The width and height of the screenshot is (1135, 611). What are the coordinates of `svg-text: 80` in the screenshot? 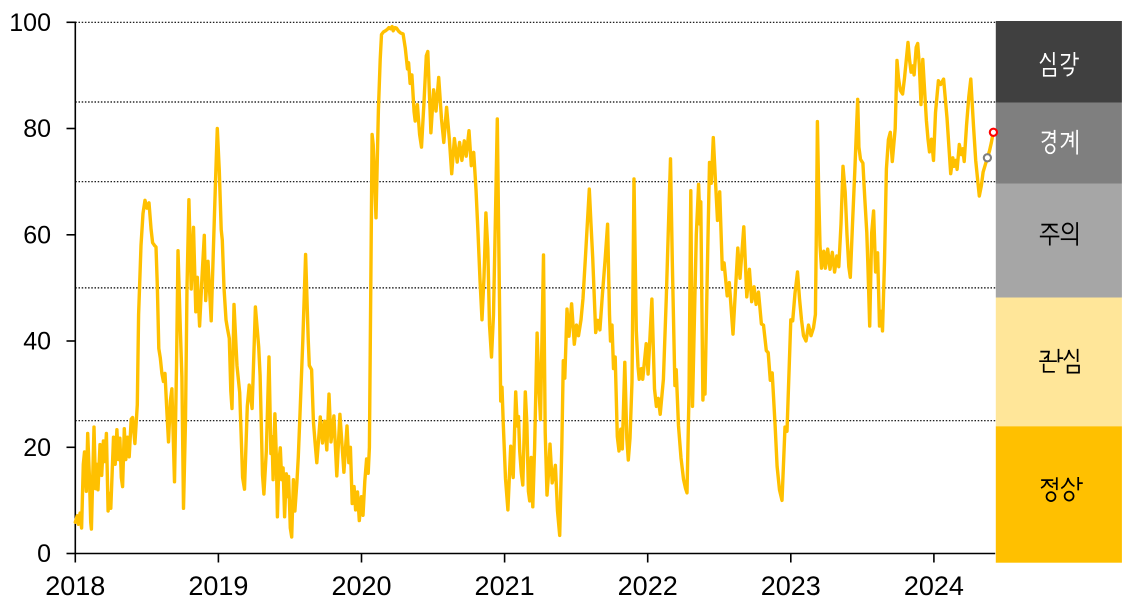 It's located at (37, 129).